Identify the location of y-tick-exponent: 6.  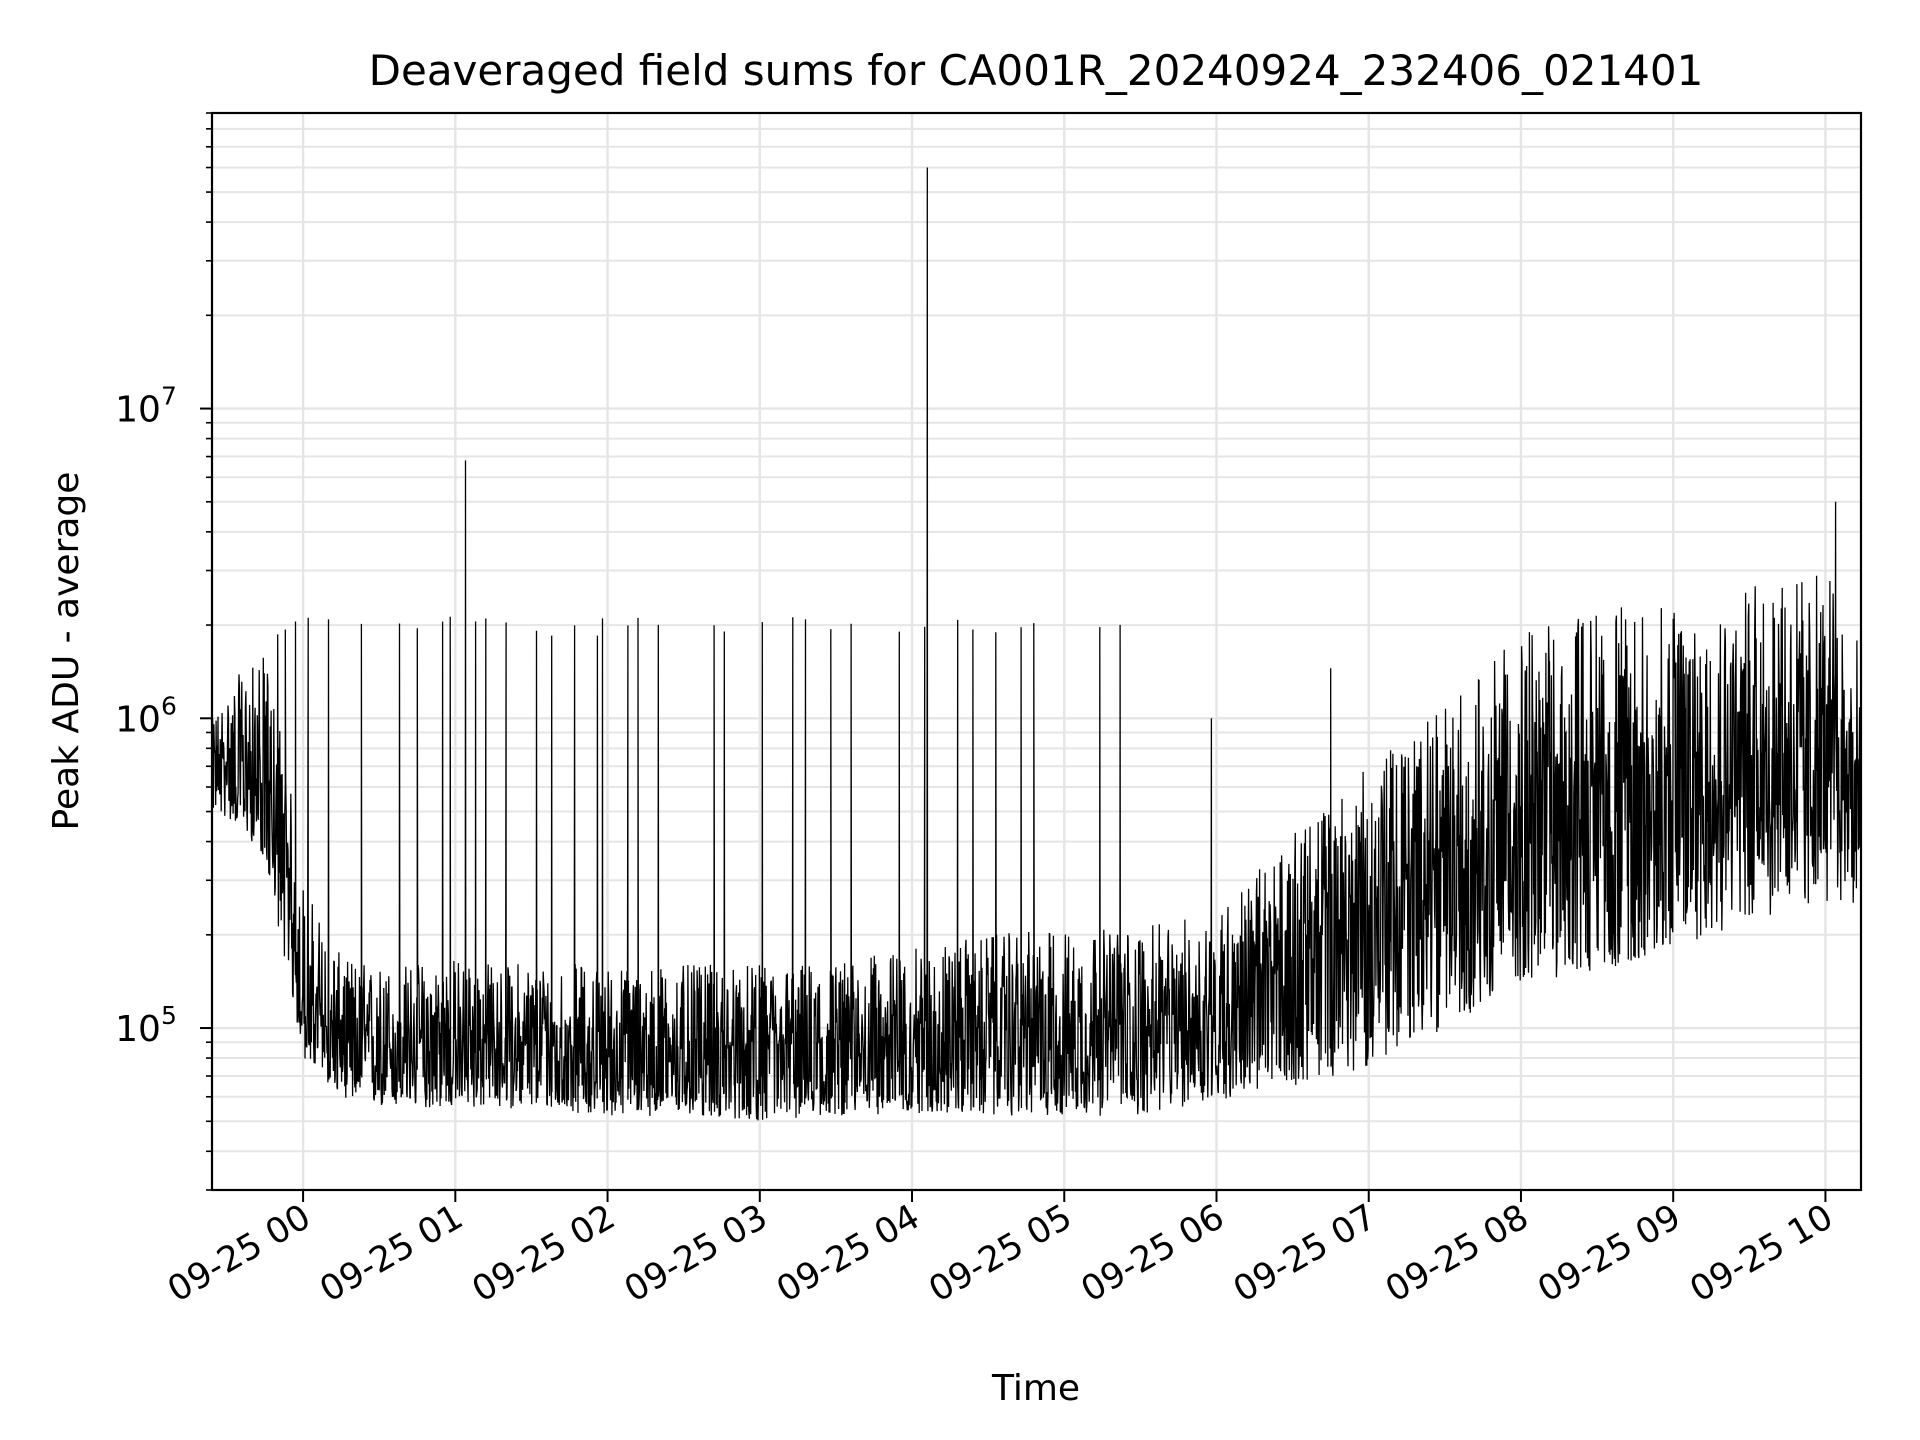
(169, 705).